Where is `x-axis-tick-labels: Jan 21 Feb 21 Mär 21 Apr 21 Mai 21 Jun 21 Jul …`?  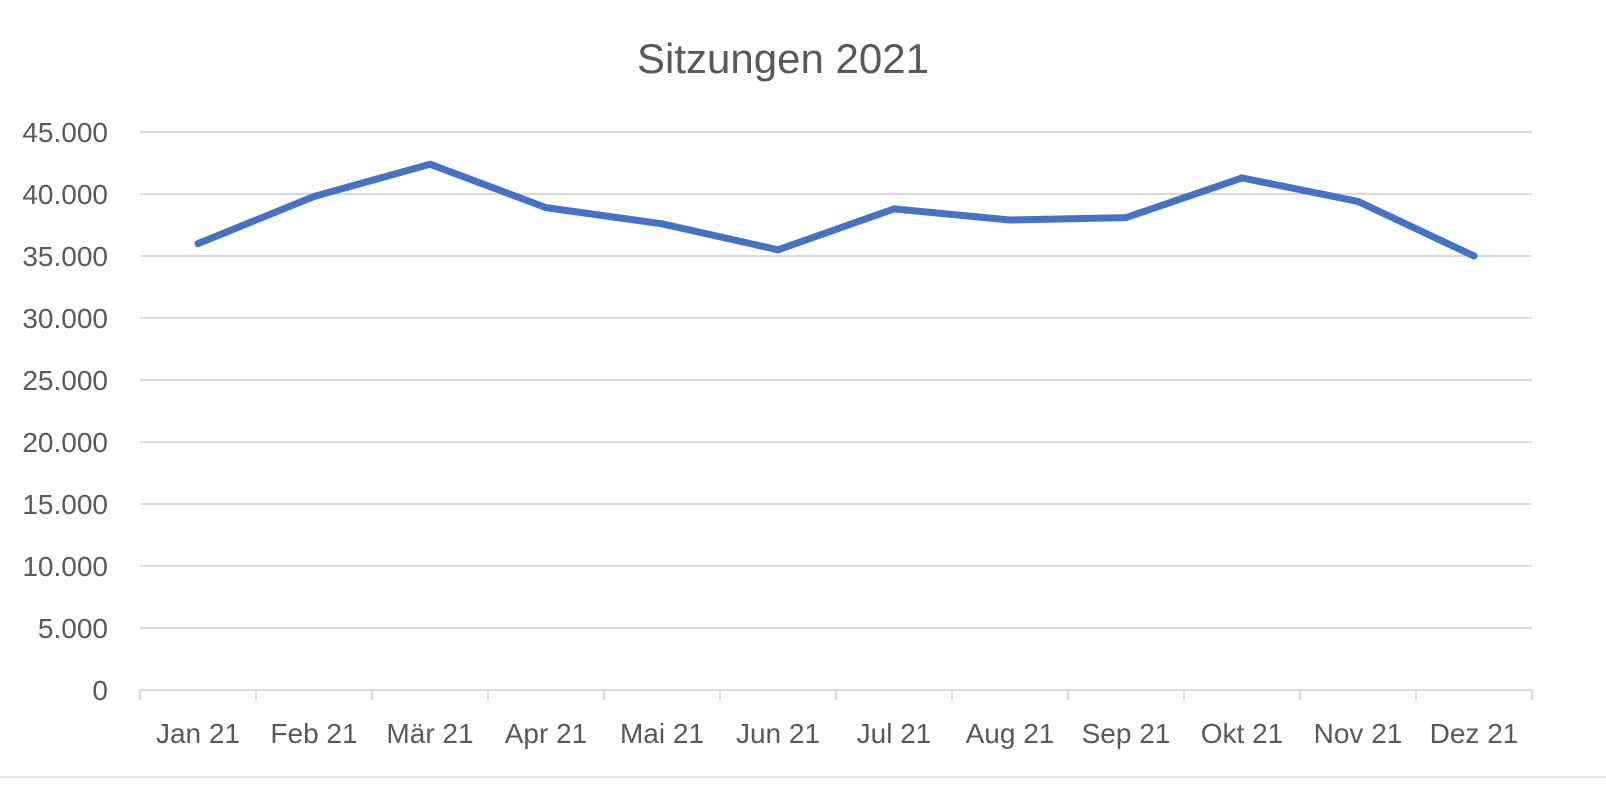 x-axis-tick-labels: Jan 21 Feb 21 Mär 21 Apr 21 Mai 21 Jun 21 Jul … is located at coordinates (837, 733).